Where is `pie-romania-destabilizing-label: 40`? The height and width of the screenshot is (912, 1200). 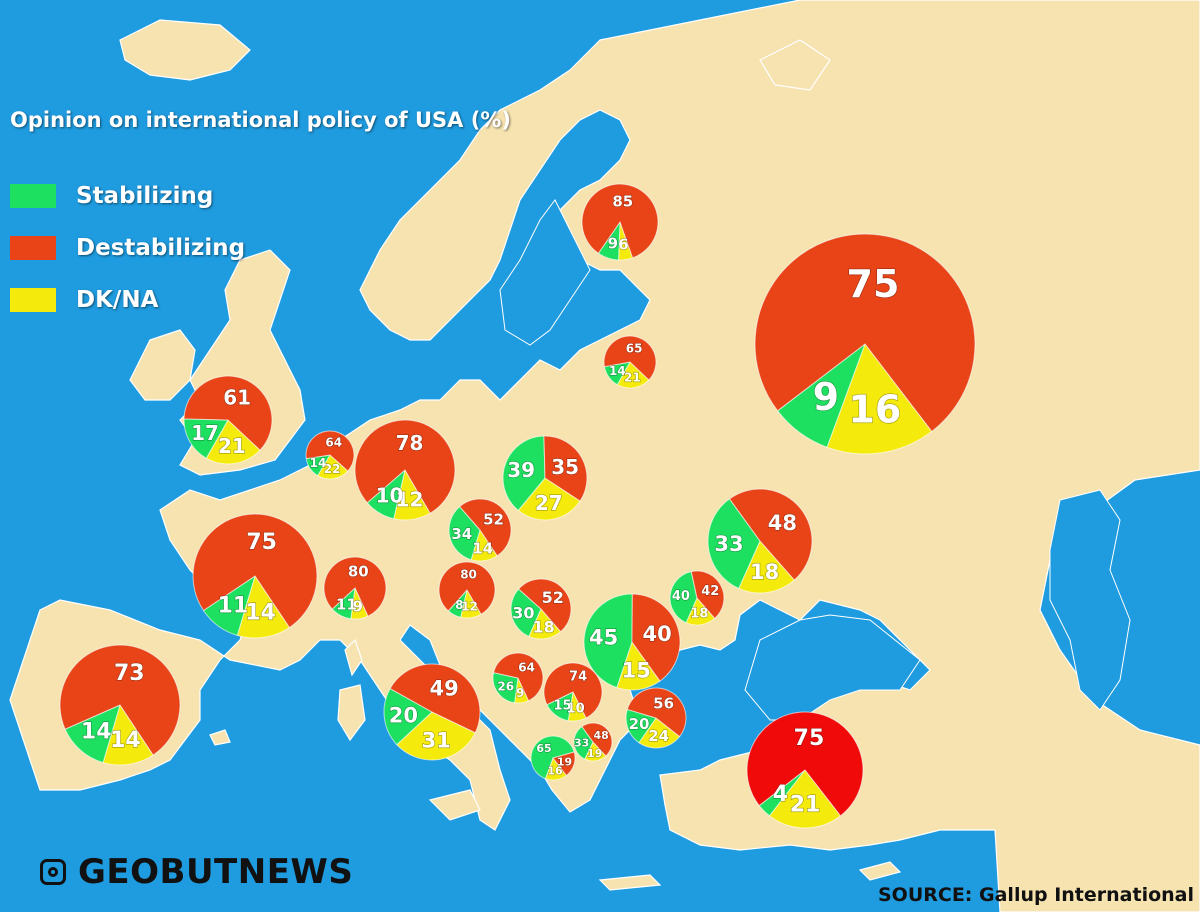
pie-romania-destabilizing-label: 40 is located at coordinates (657, 634).